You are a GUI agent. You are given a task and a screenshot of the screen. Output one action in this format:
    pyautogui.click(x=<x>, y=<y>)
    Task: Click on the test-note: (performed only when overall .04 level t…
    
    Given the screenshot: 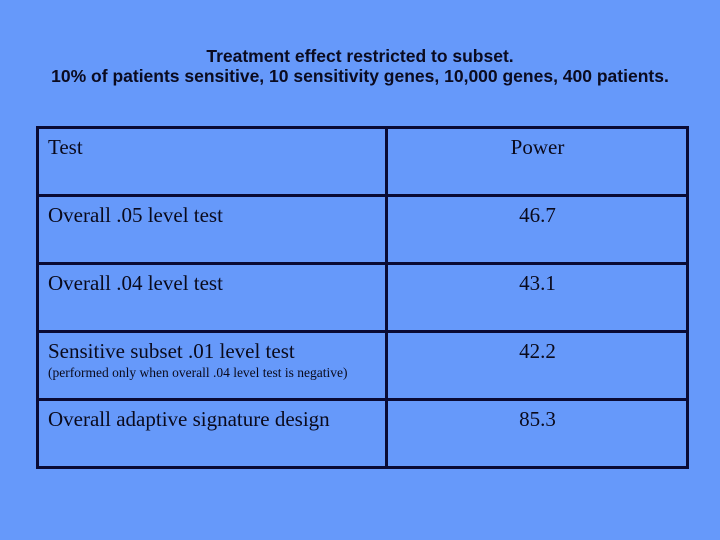 What is the action you would take?
    pyautogui.click(x=198, y=372)
    